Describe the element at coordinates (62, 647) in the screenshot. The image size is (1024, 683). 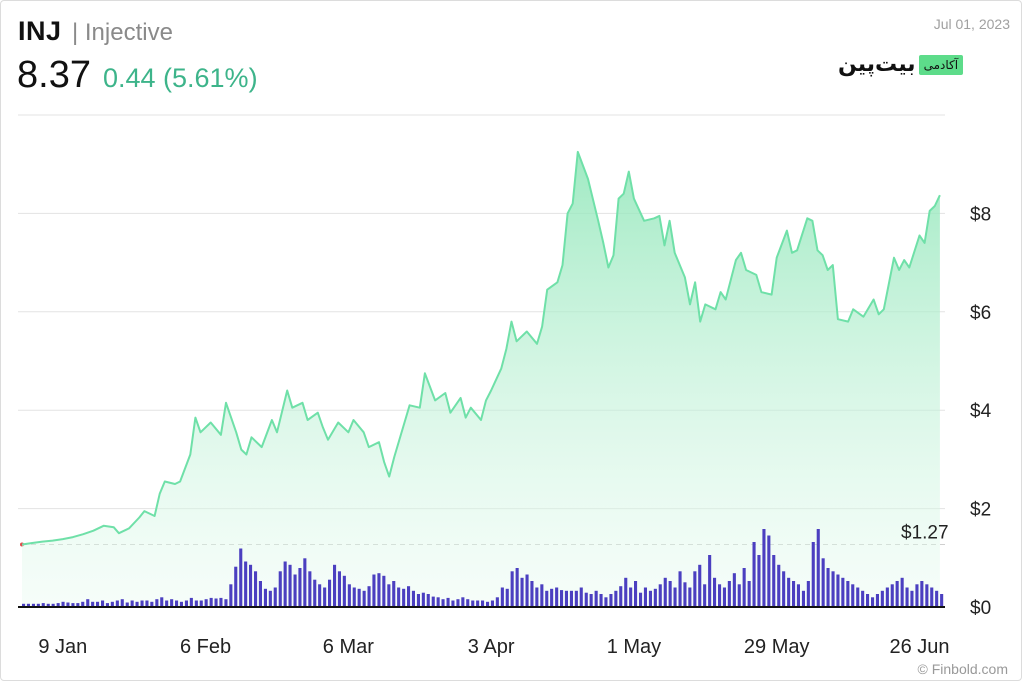
I see `x-tick-label: 9 Jan` at that location.